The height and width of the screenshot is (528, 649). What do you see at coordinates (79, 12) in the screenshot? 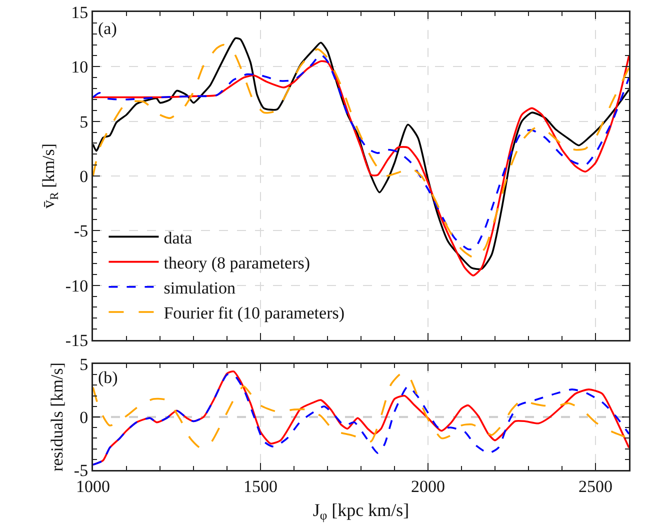
I see `y-tick-label: 15` at bounding box center [79, 12].